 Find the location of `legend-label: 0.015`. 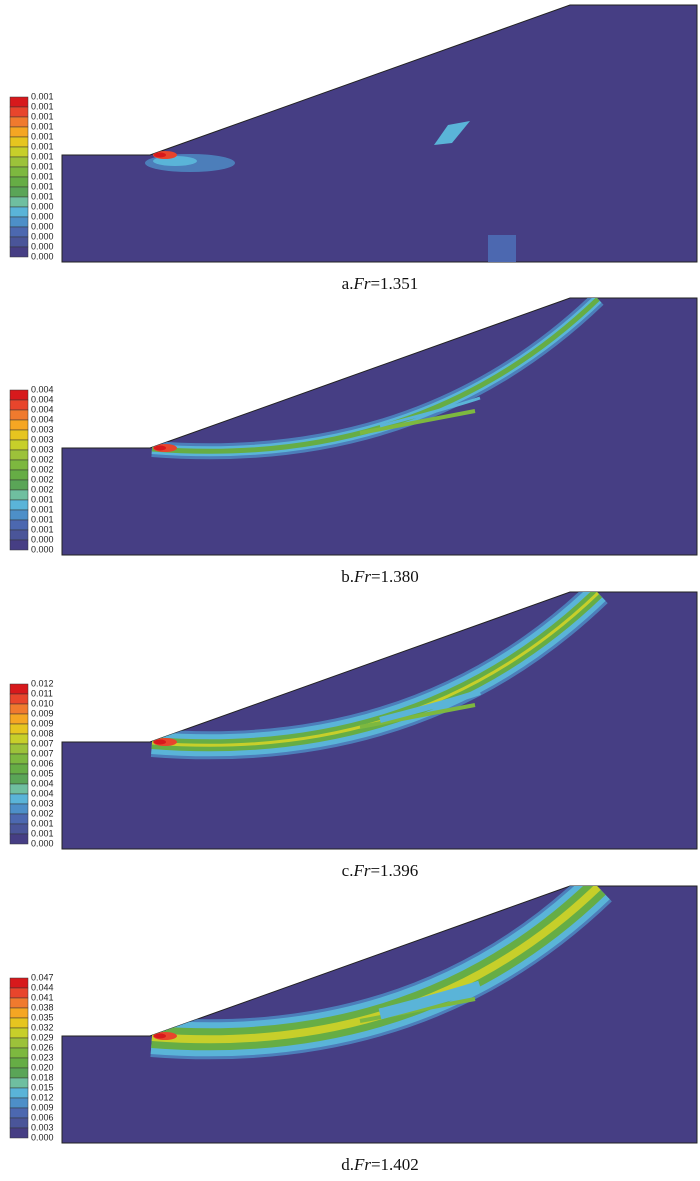

legend-label: 0.015 is located at coordinates (42, 1087).